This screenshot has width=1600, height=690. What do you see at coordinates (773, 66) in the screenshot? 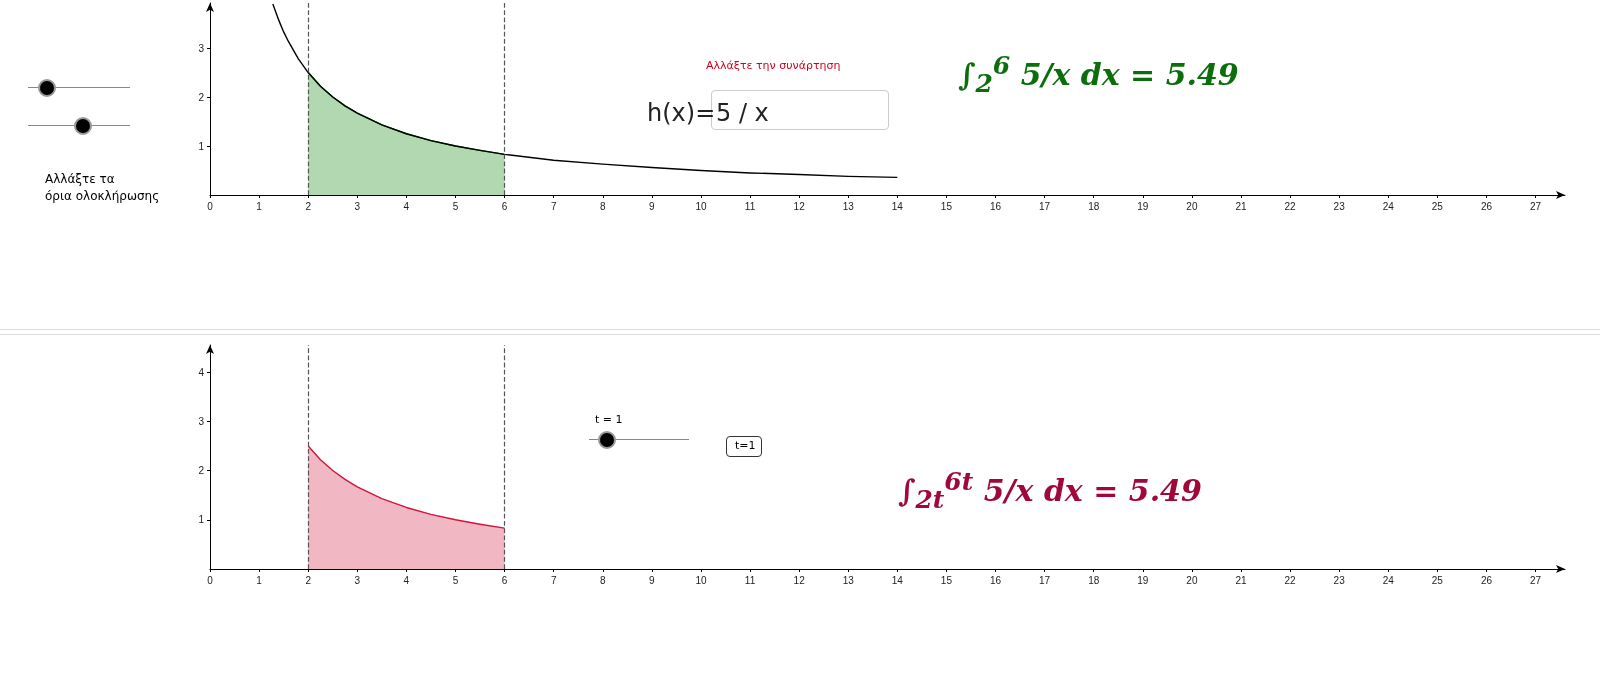
I see `annotation: Αλλάξτε την συνάρτηση` at bounding box center [773, 66].